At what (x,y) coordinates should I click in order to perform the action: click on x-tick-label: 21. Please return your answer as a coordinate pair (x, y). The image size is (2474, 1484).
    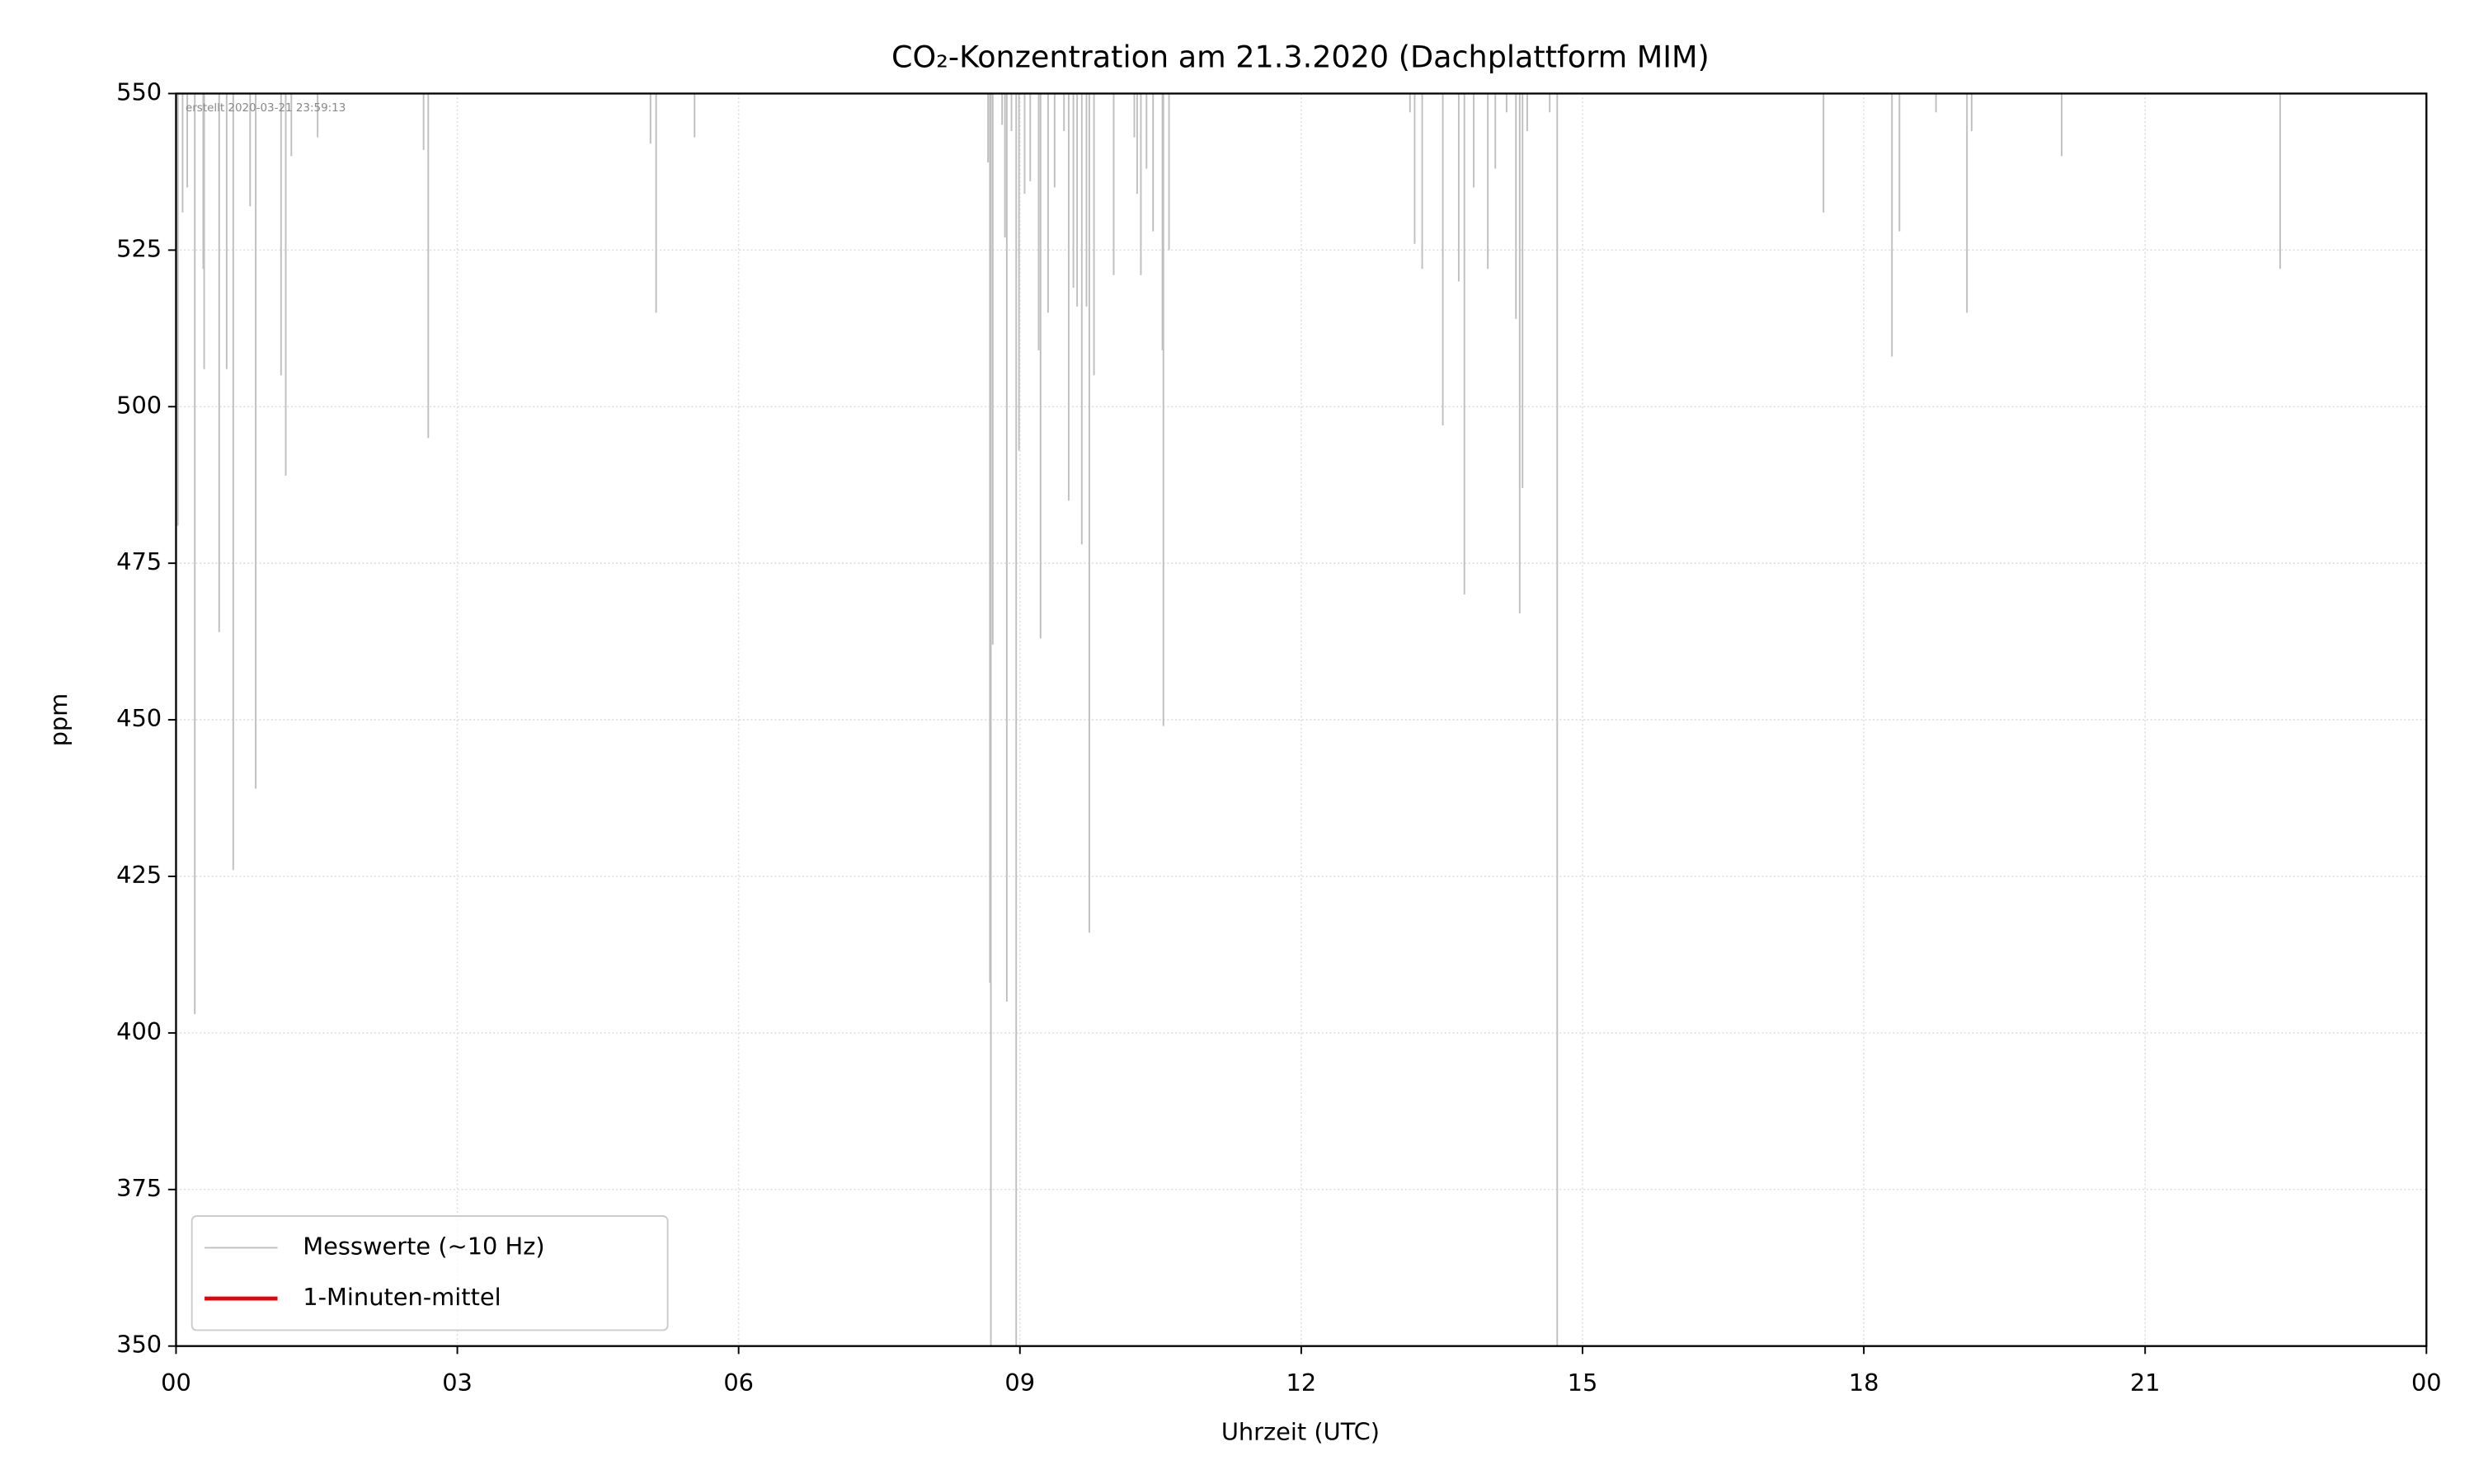
    Looking at the image, I should click on (2145, 1383).